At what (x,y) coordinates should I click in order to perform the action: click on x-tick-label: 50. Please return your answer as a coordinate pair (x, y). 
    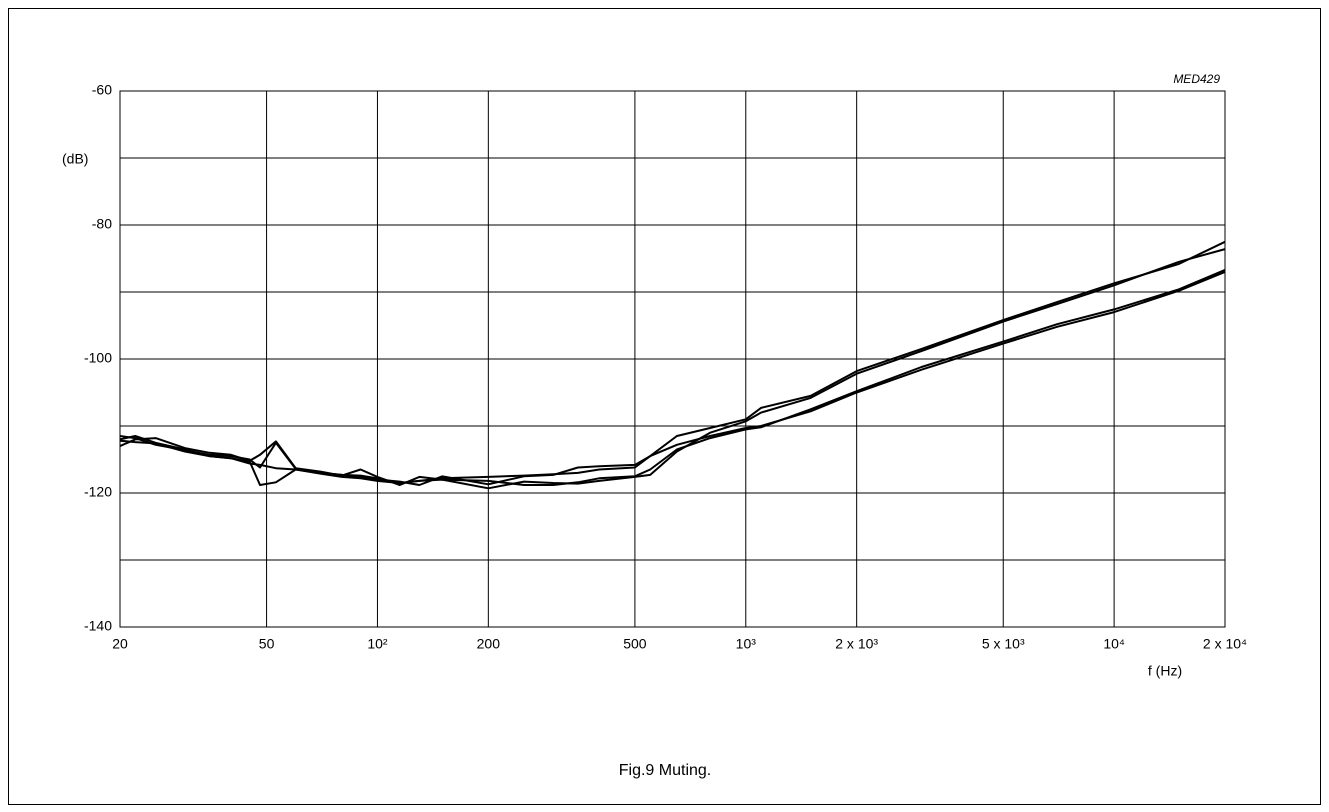
    Looking at the image, I should click on (267, 644).